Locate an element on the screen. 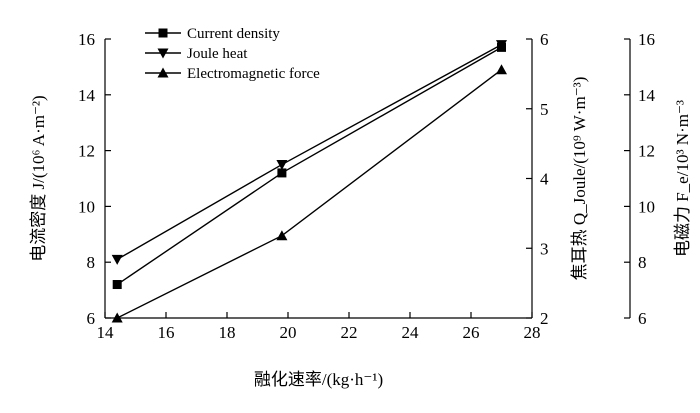 The image size is (700, 413). left-y-tick-label: 12 is located at coordinates (86, 151).